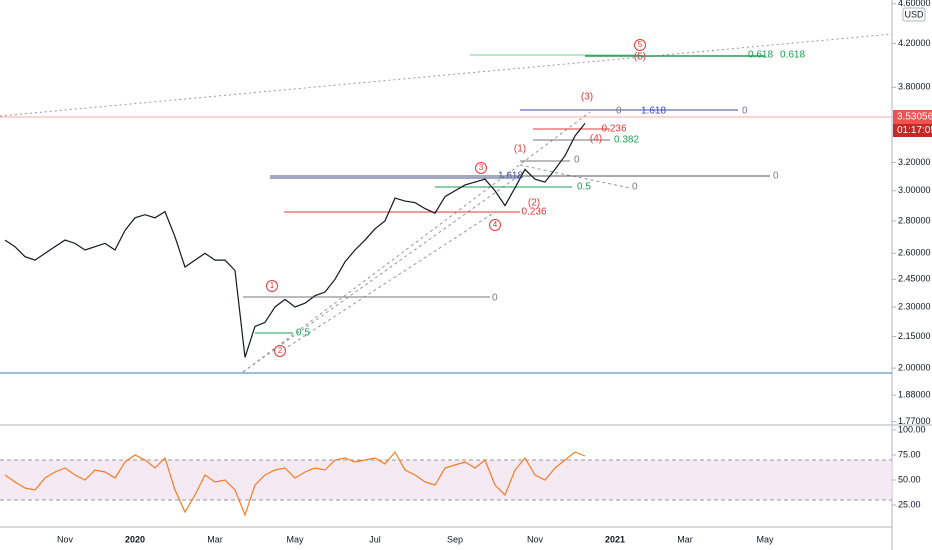 The height and width of the screenshot is (550, 932). I want to click on y-tick-label: 3.20000, so click(914, 162).